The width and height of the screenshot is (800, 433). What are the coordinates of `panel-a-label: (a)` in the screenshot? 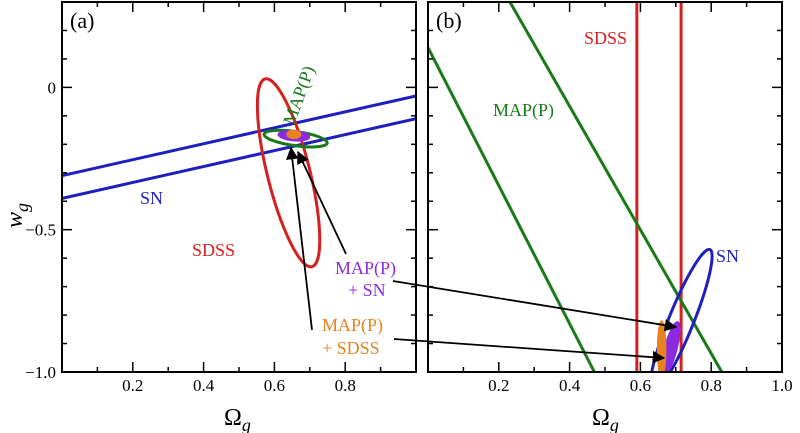 It's located at (82, 20).